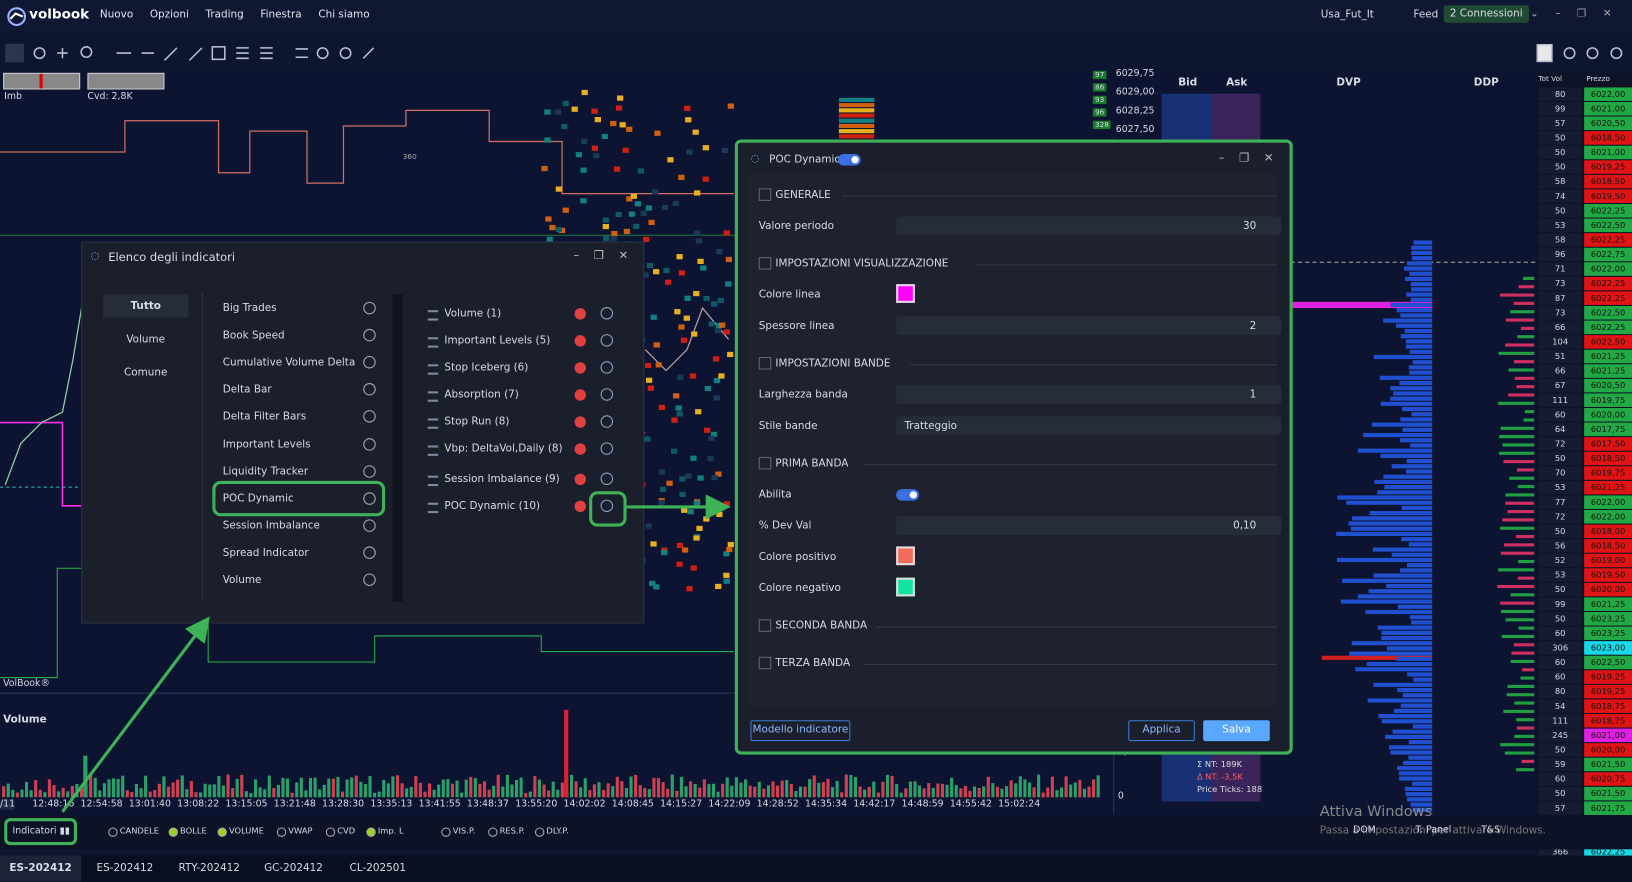 The height and width of the screenshot is (882, 1632). What do you see at coordinates (502, 479) in the screenshot?
I see `active-indicator: Session Imbalance (9)` at bounding box center [502, 479].